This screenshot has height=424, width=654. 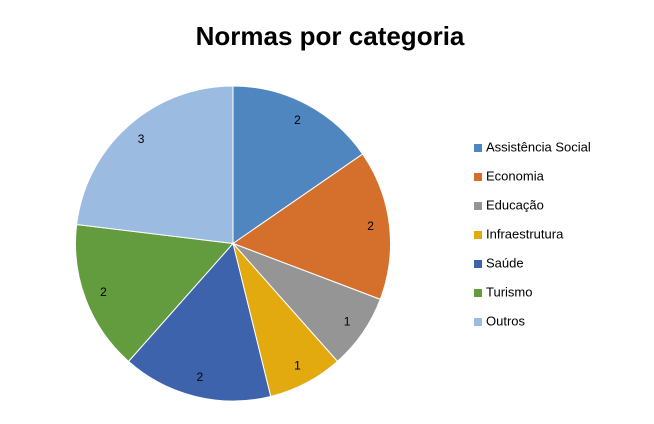 What do you see at coordinates (515, 175) in the screenshot?
I see `legend-label: Economia` at bounding box center [515, 175].